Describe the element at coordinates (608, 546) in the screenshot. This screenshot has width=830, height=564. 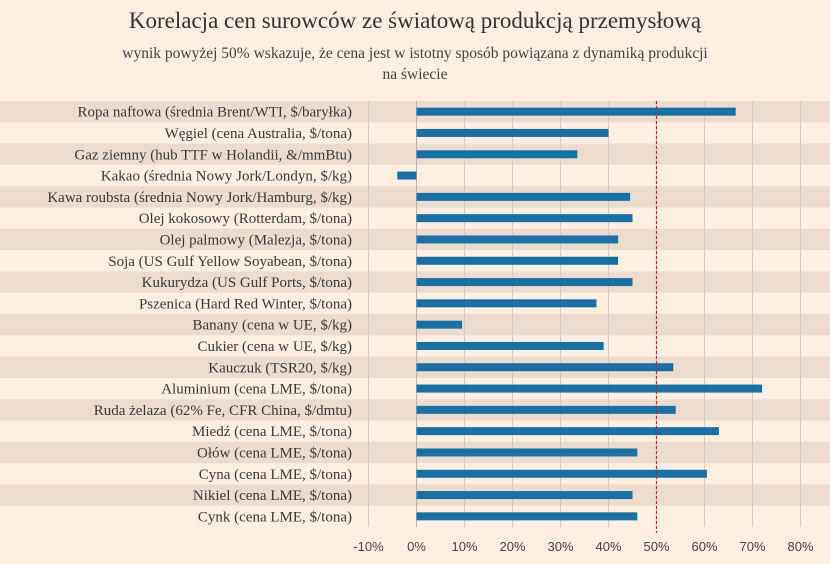
I see `x-tick-label: 40%` at that location.